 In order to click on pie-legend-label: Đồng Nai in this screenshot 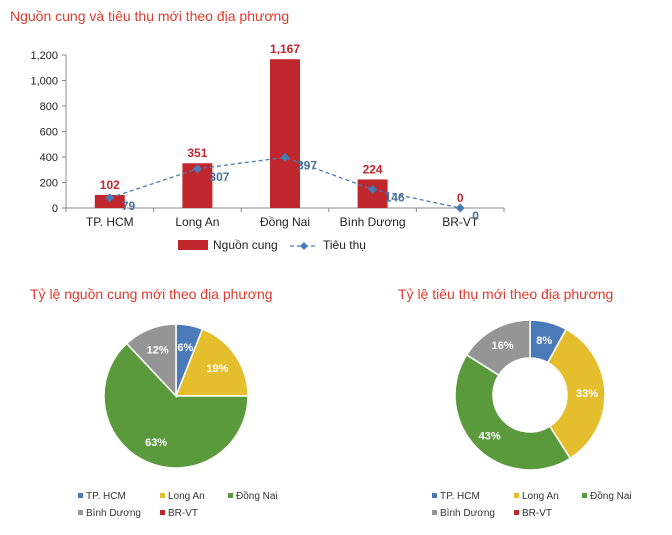, I will do `click(257, 496)`.